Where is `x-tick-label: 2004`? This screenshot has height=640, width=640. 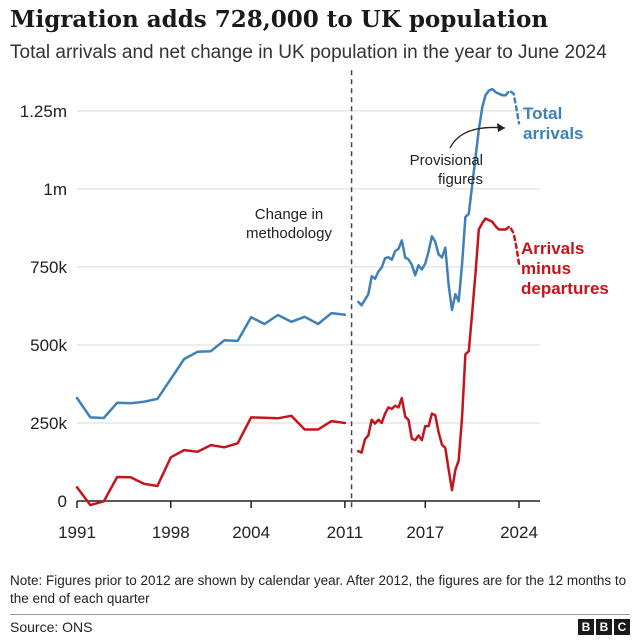
x-tick-label: 2004 is located at coordinates (251, 532).